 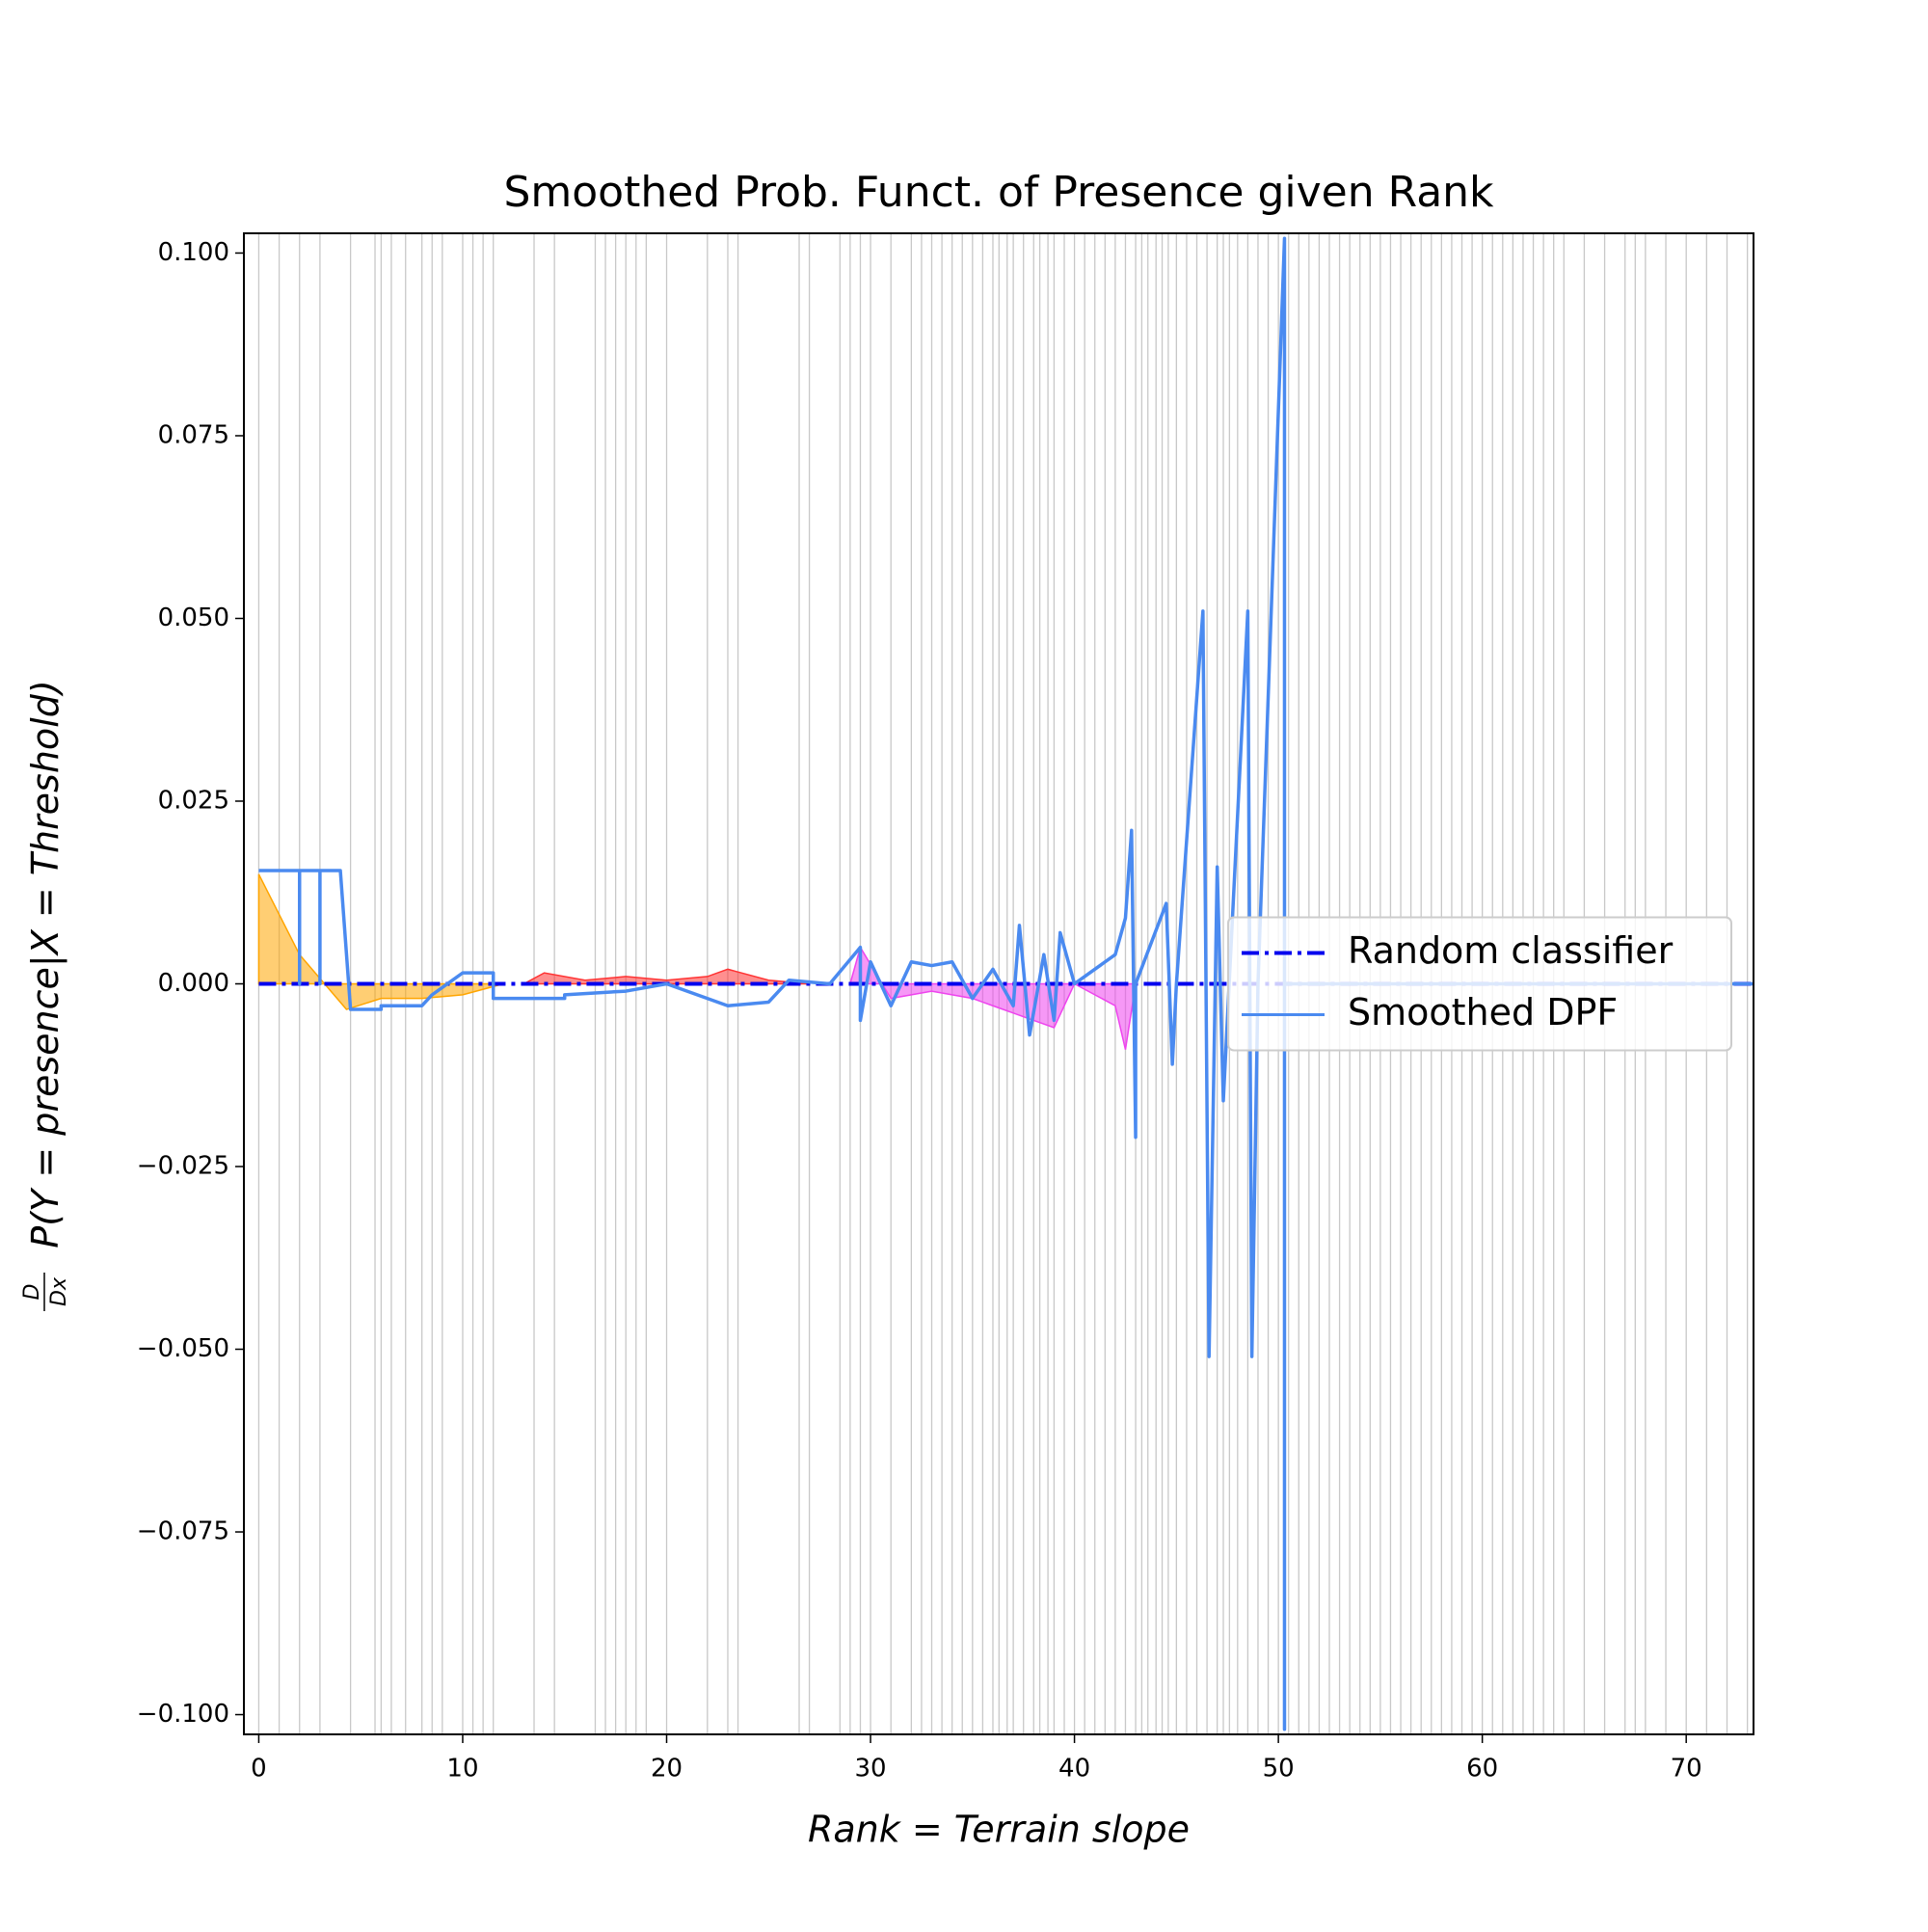 I want to click on x-axis-label: Rank = Terrain slope, so click(x=999, y=1830).